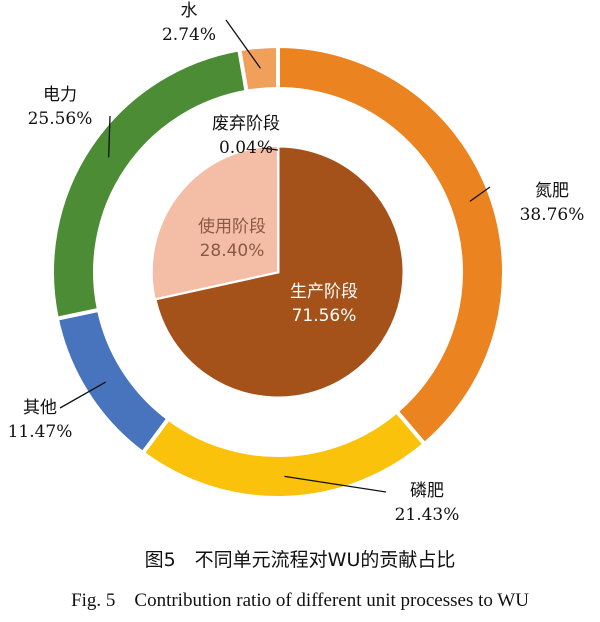  What do you see at coordinates (427, 515) in the screenshot?
I see `outer-value-1: 21.43%` at bounding box center [427, 515].